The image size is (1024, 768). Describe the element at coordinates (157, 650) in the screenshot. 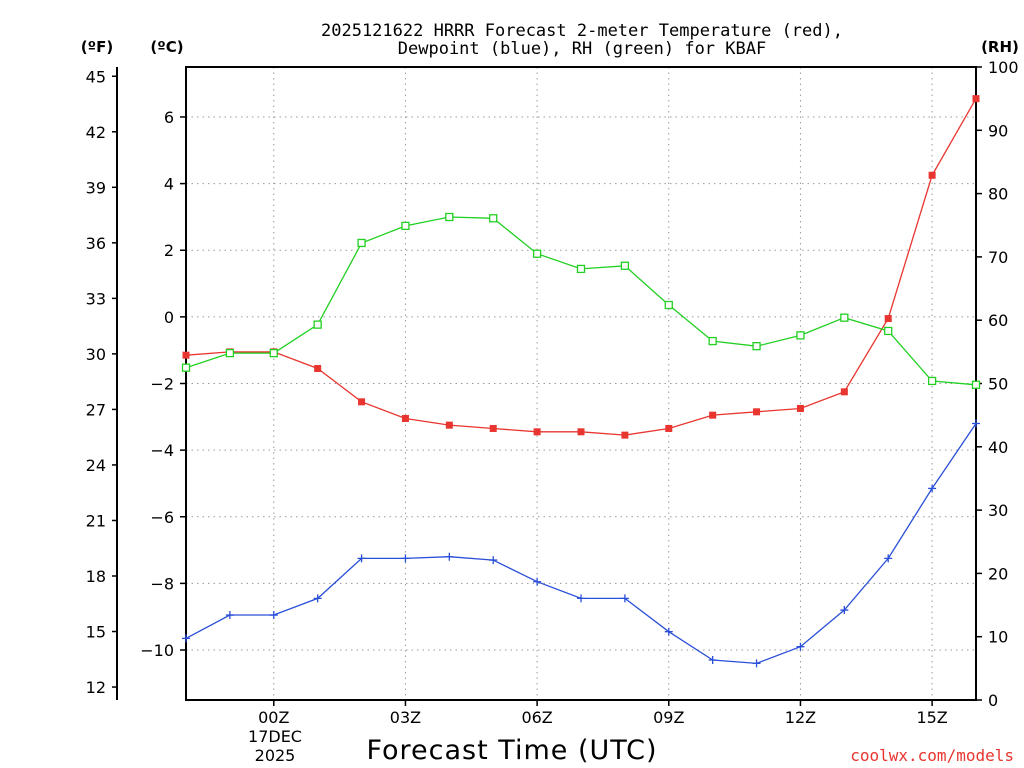

I see `celsius-tick-label: −10` at that location.